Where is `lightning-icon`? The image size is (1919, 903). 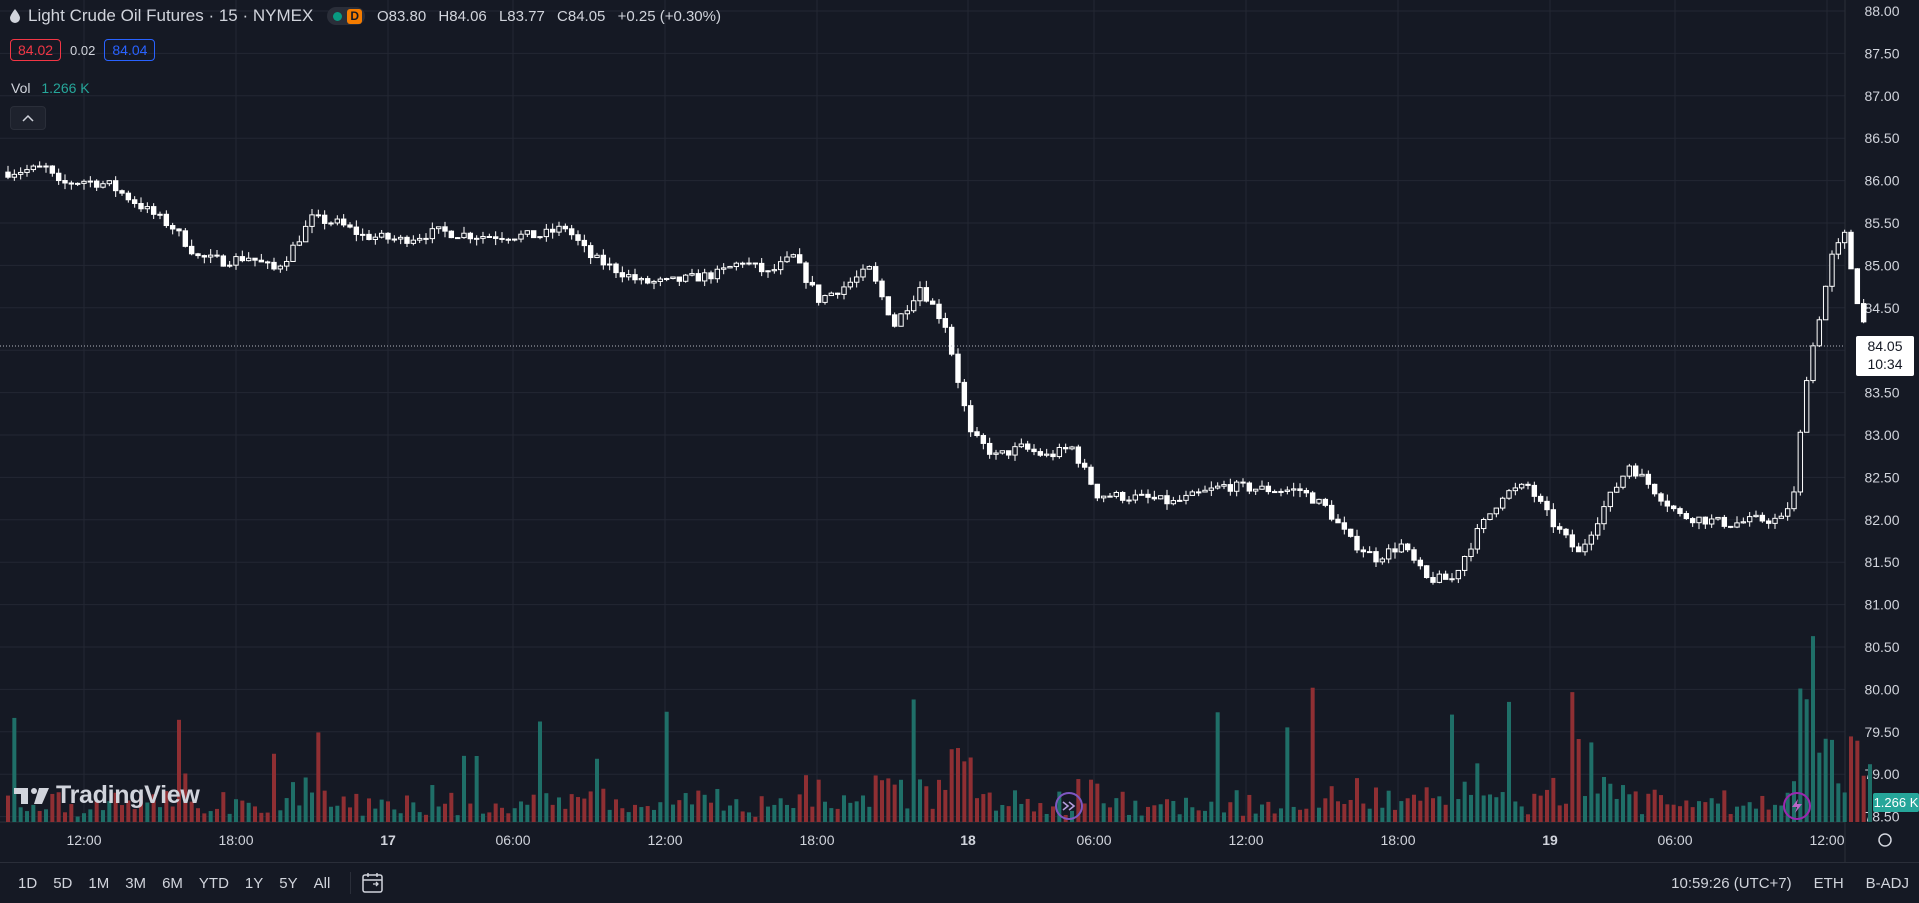
lightning-icon is located at coordinates (1797, 806).